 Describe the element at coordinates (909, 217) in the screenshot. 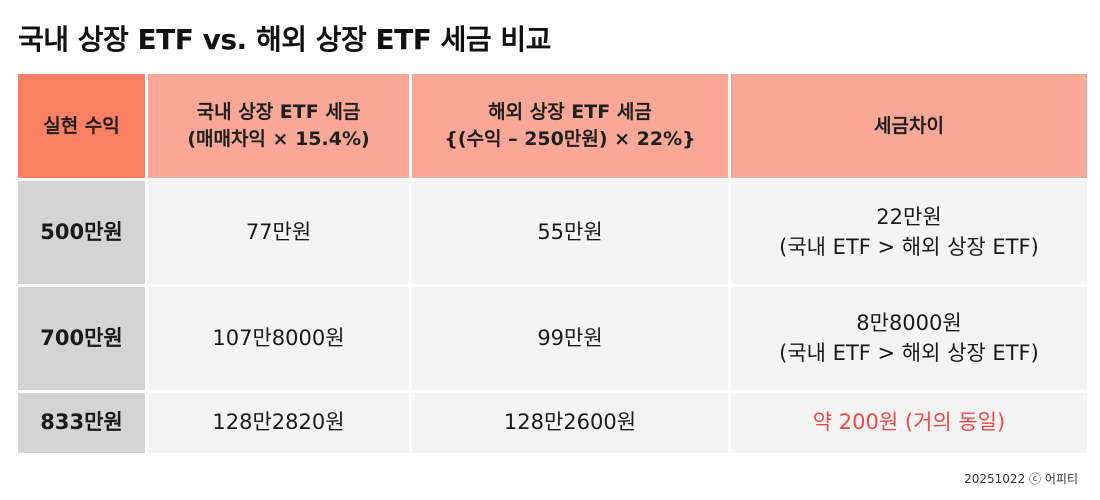

I see `difference-amount: 22만원` at that location.